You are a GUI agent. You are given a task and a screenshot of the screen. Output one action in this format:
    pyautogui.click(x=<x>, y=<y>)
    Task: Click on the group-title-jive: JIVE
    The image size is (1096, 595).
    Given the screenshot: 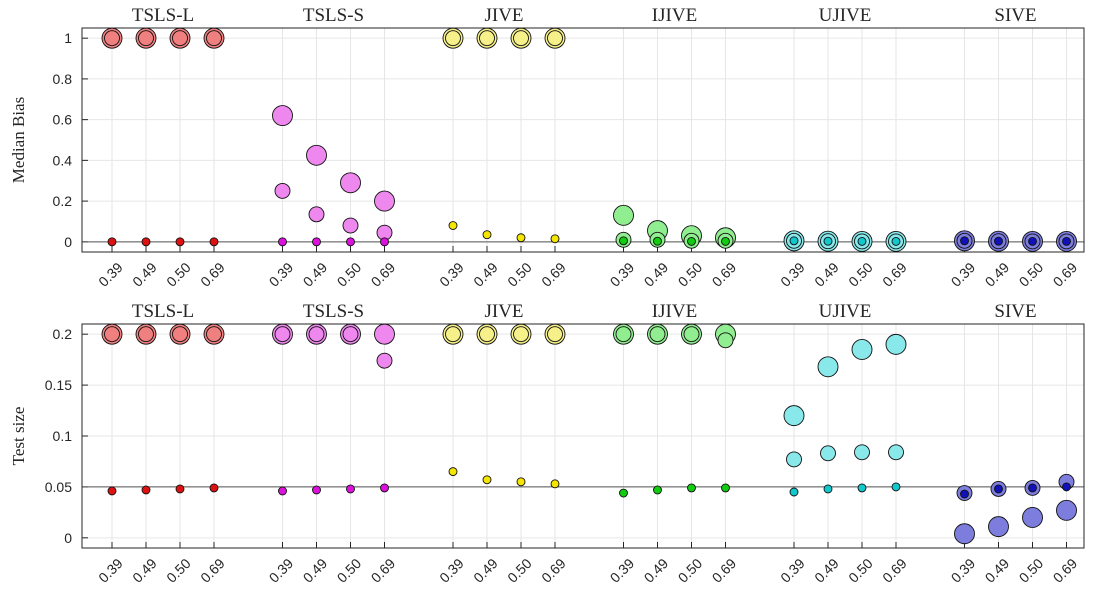 What is the action you would take?
    pyautogui.click(x=503, y=15)
    